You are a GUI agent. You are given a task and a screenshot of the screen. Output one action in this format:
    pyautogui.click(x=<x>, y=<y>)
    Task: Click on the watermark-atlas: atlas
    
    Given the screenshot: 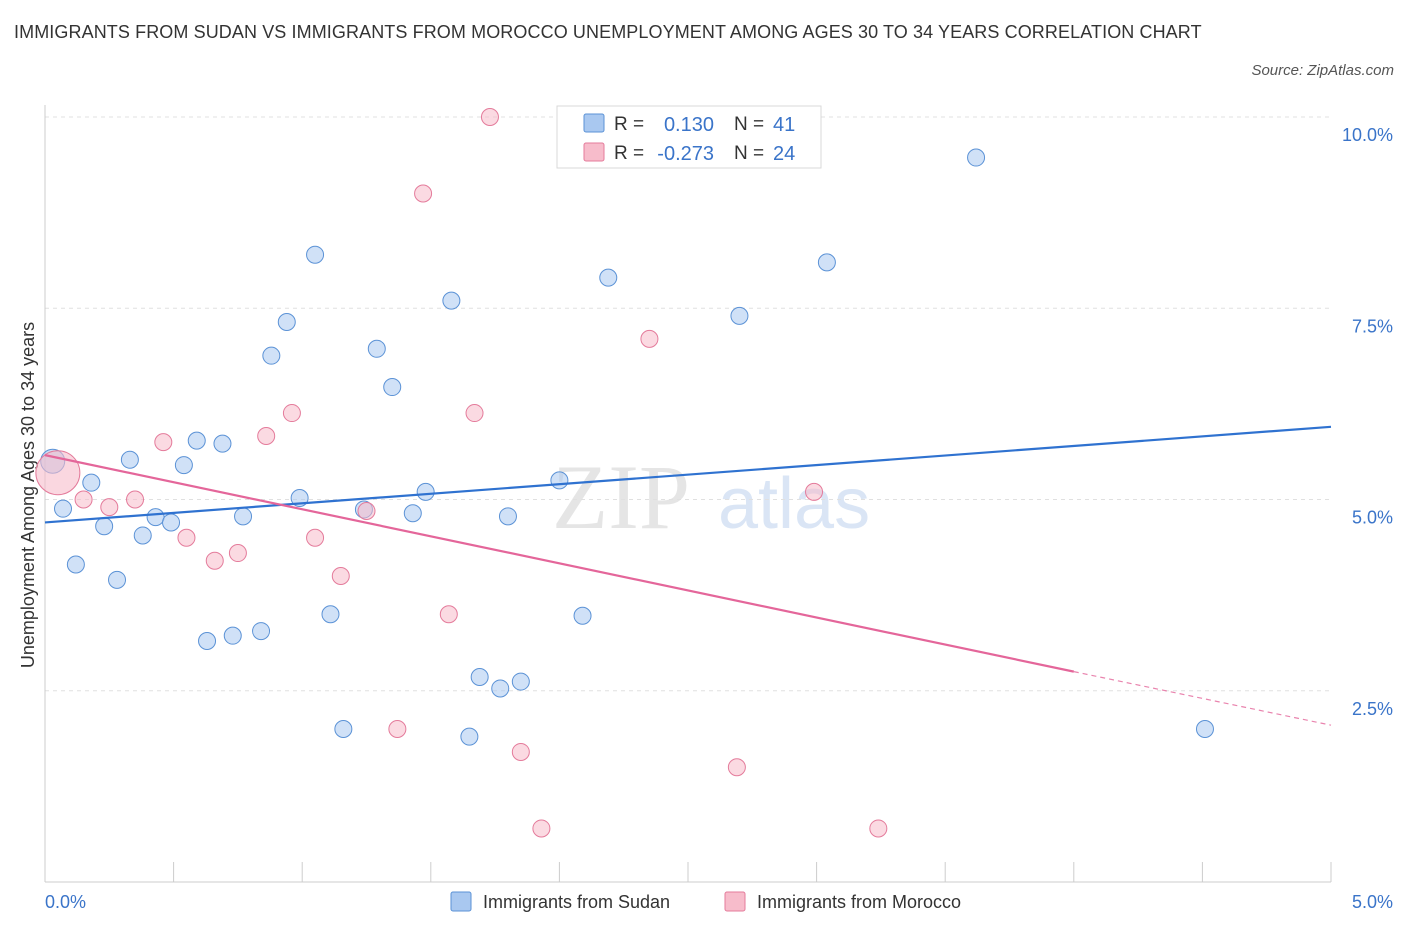 What is the action you would take?
    pyautogui.click(x=794, y=504)
    